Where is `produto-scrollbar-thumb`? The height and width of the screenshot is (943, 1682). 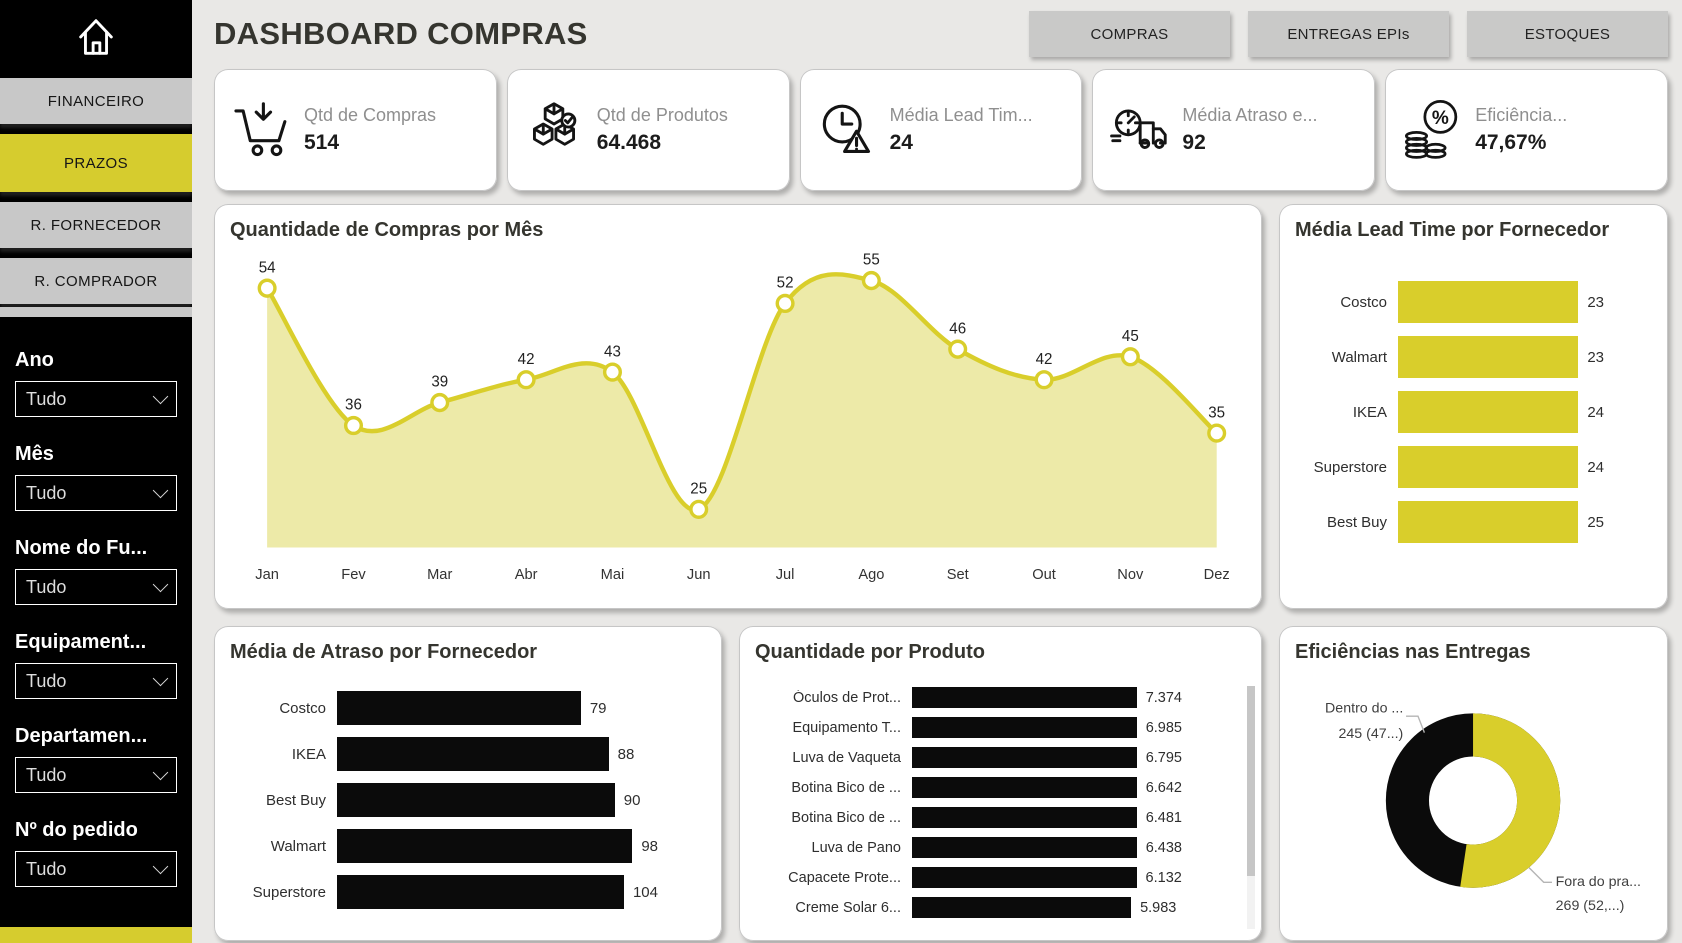
produto-scrollbar-thumb is located at coordinates (1251, 781).